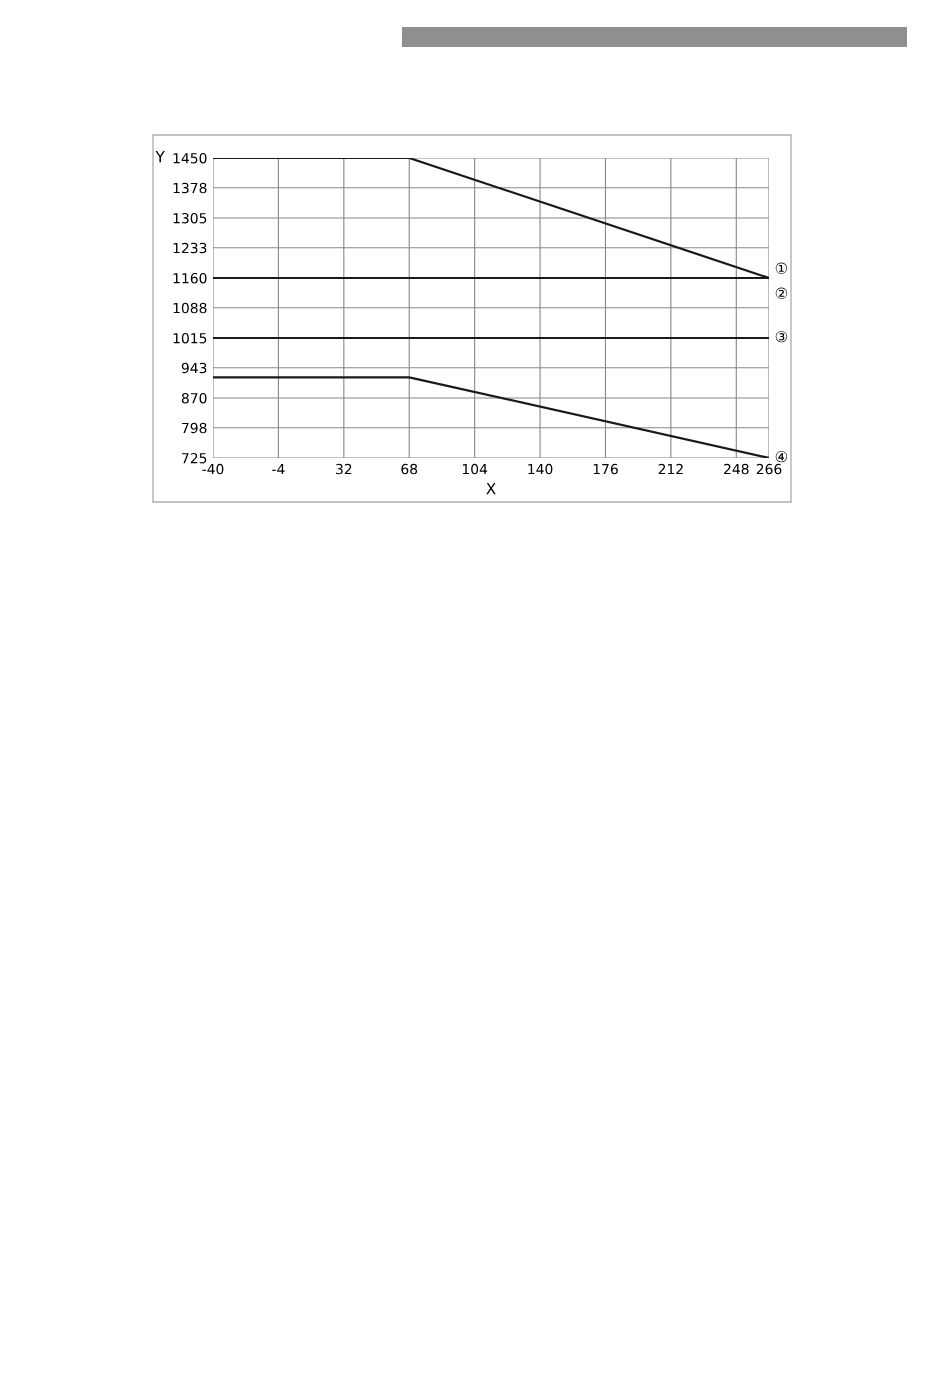 The image size is (950, 1387). Describe the element at coordinates (190, 248) in the screenshot. I see `y-tick-label: 1233` at that location.